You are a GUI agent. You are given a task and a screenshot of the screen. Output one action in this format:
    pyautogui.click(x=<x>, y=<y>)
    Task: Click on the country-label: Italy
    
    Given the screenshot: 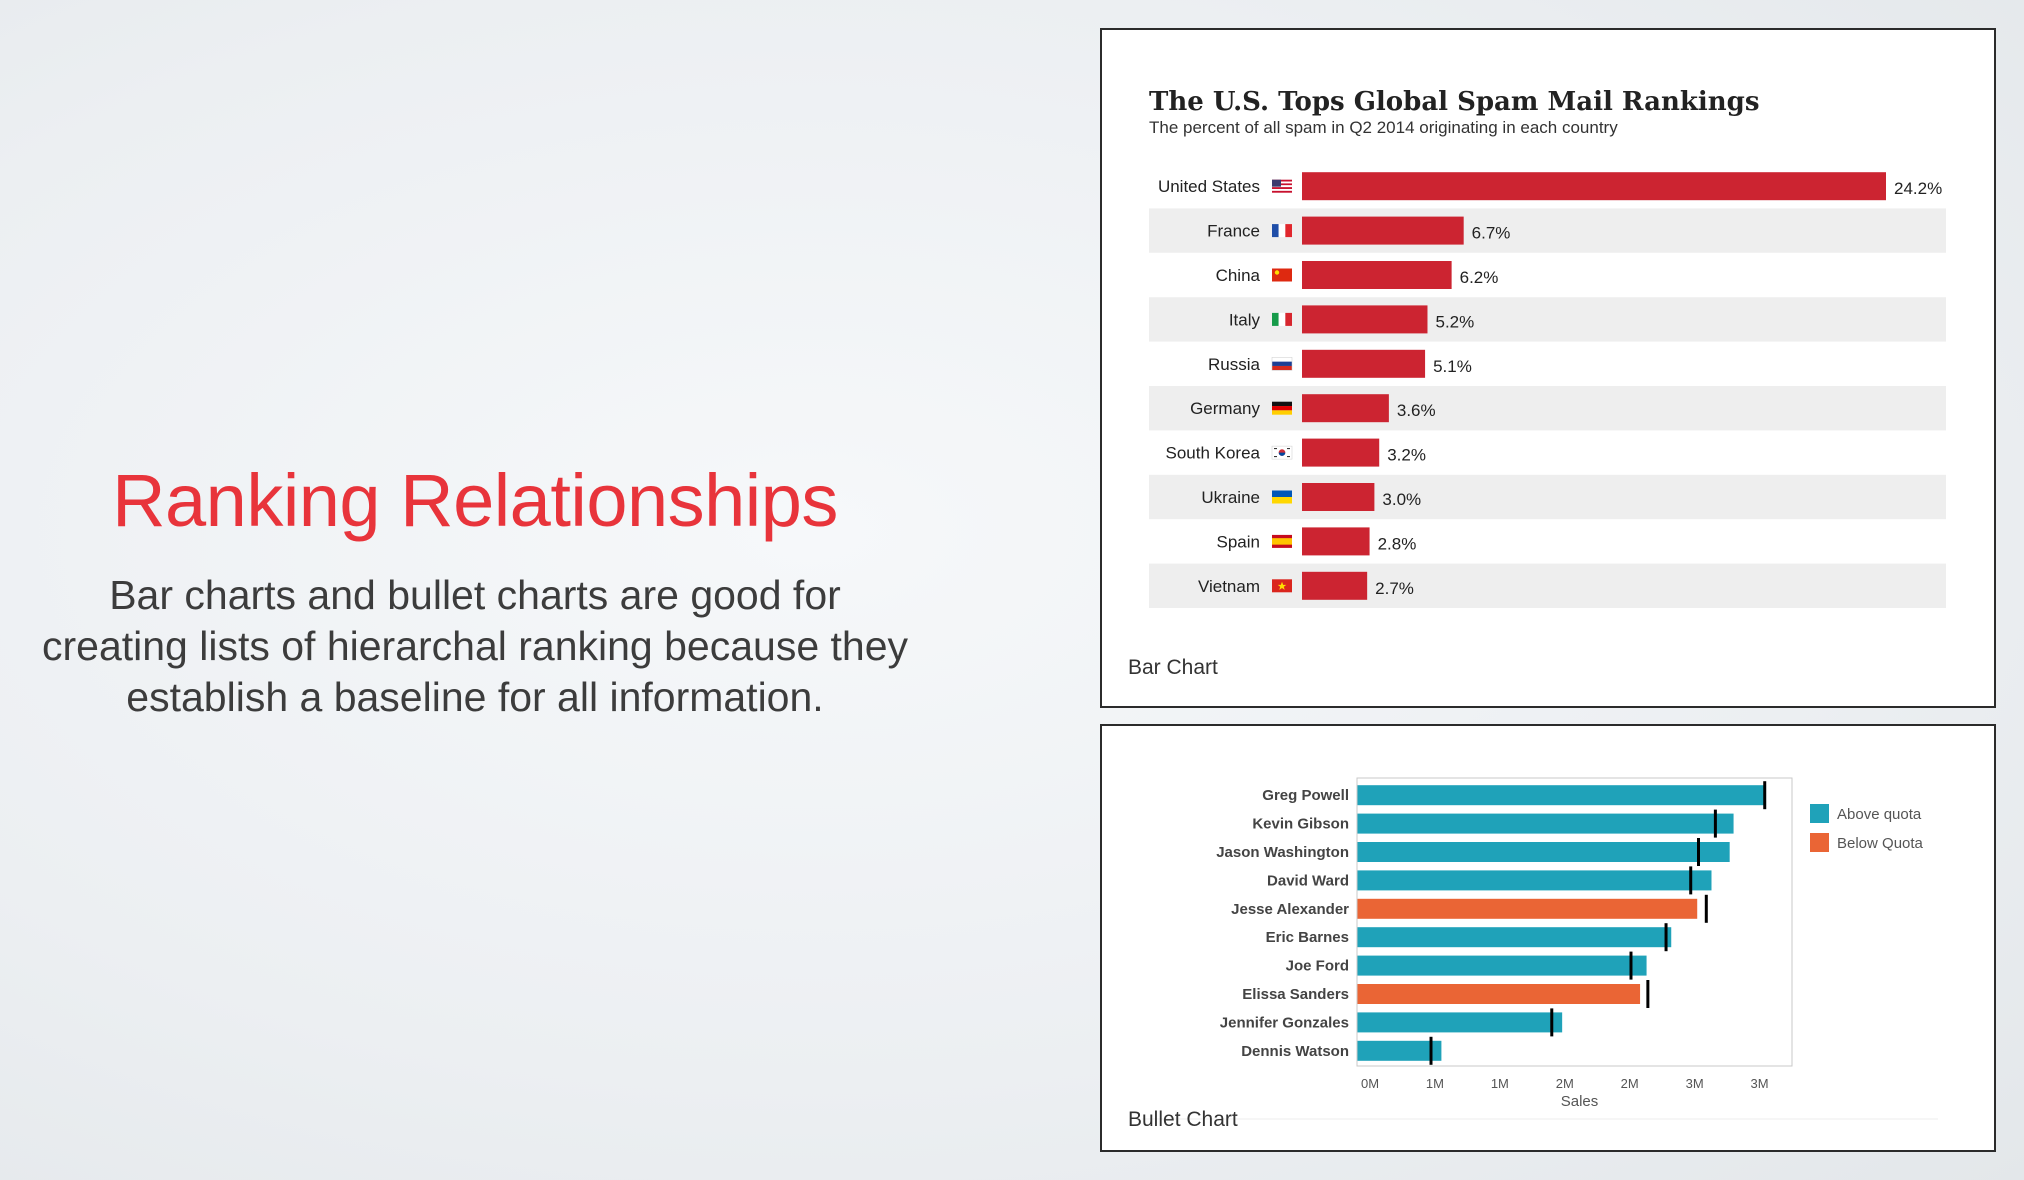 What is the action you would take?
    pyautogui.click(x=1245, y=319)
    